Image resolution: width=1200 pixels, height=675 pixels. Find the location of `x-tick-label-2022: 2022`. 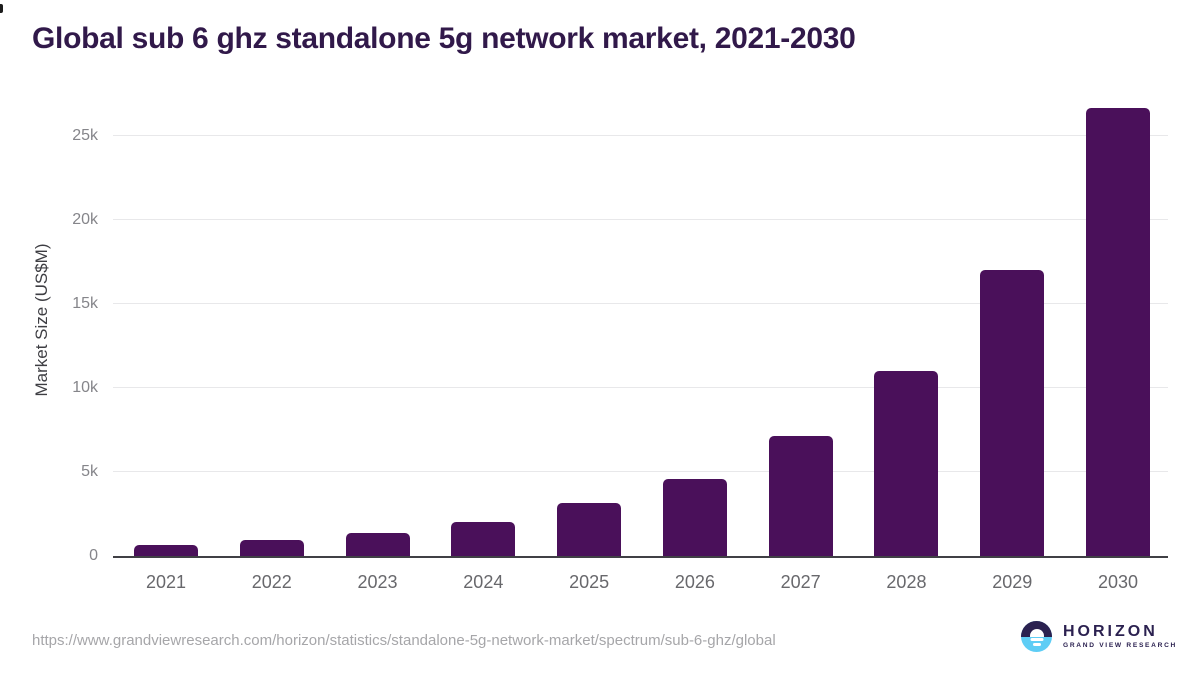

x-tick-label-2022: 2022 is located at coordinates (271, 582).